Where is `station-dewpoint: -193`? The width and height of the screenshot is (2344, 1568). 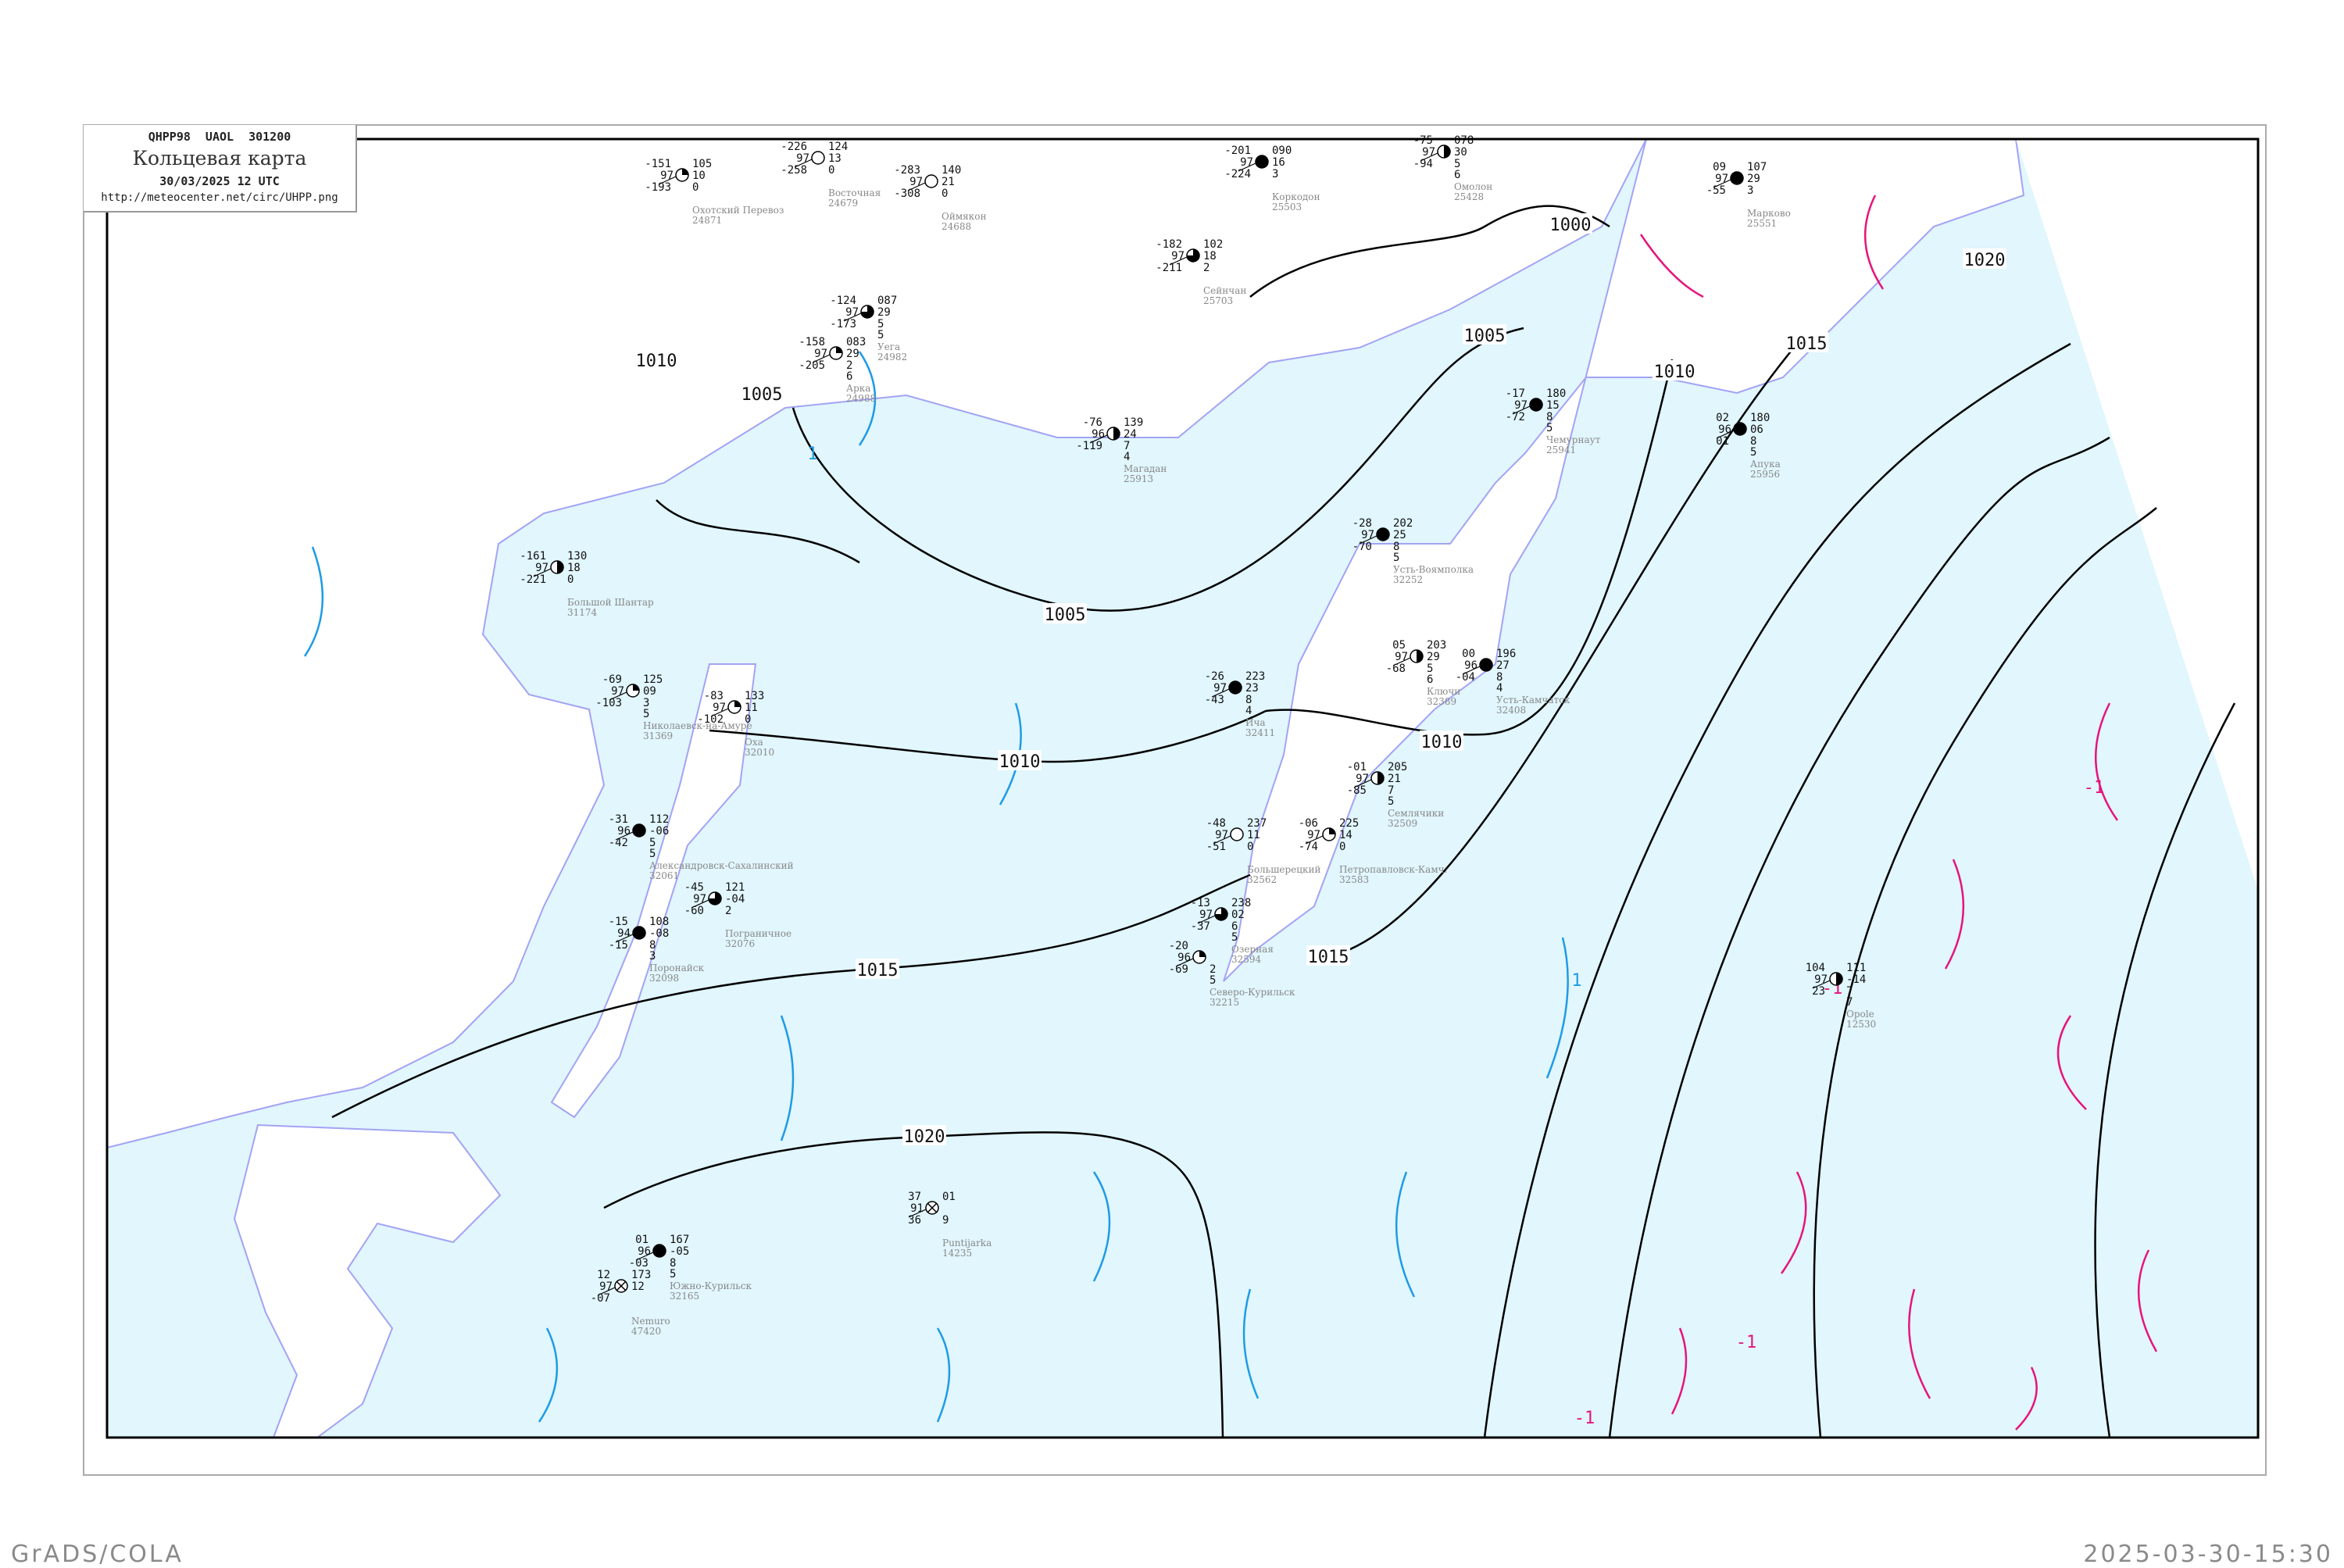
station-dewpoint: -193 is located at coordinates (658, 187).